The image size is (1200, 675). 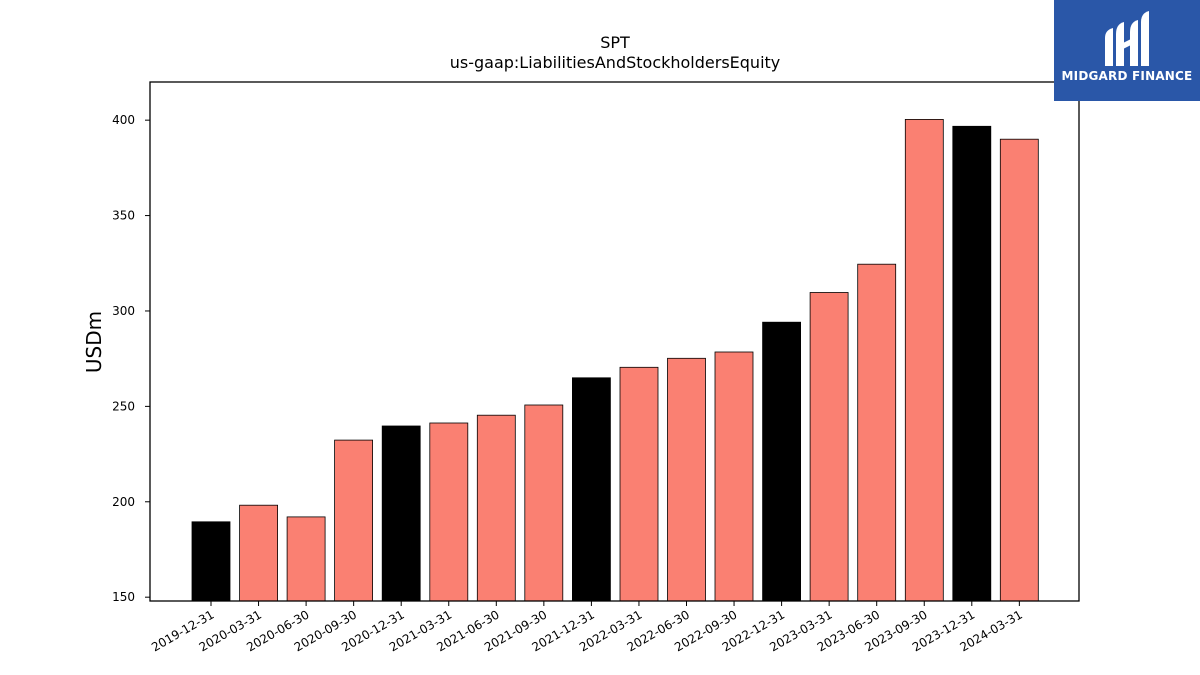 What do you see at coordinates (615, 62) in the screenshot?
I see `chart-subtitle: us-gaap:LiabilitiesAndStockholdersEquity` at bounding box center [615, 62].